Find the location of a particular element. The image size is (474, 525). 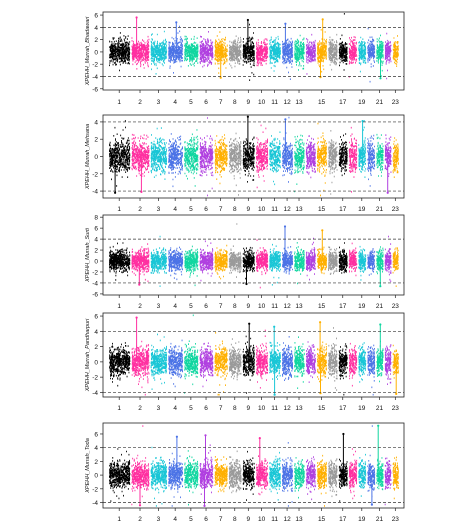

x-tick-label: 5 is located at coordinates (191, 209).